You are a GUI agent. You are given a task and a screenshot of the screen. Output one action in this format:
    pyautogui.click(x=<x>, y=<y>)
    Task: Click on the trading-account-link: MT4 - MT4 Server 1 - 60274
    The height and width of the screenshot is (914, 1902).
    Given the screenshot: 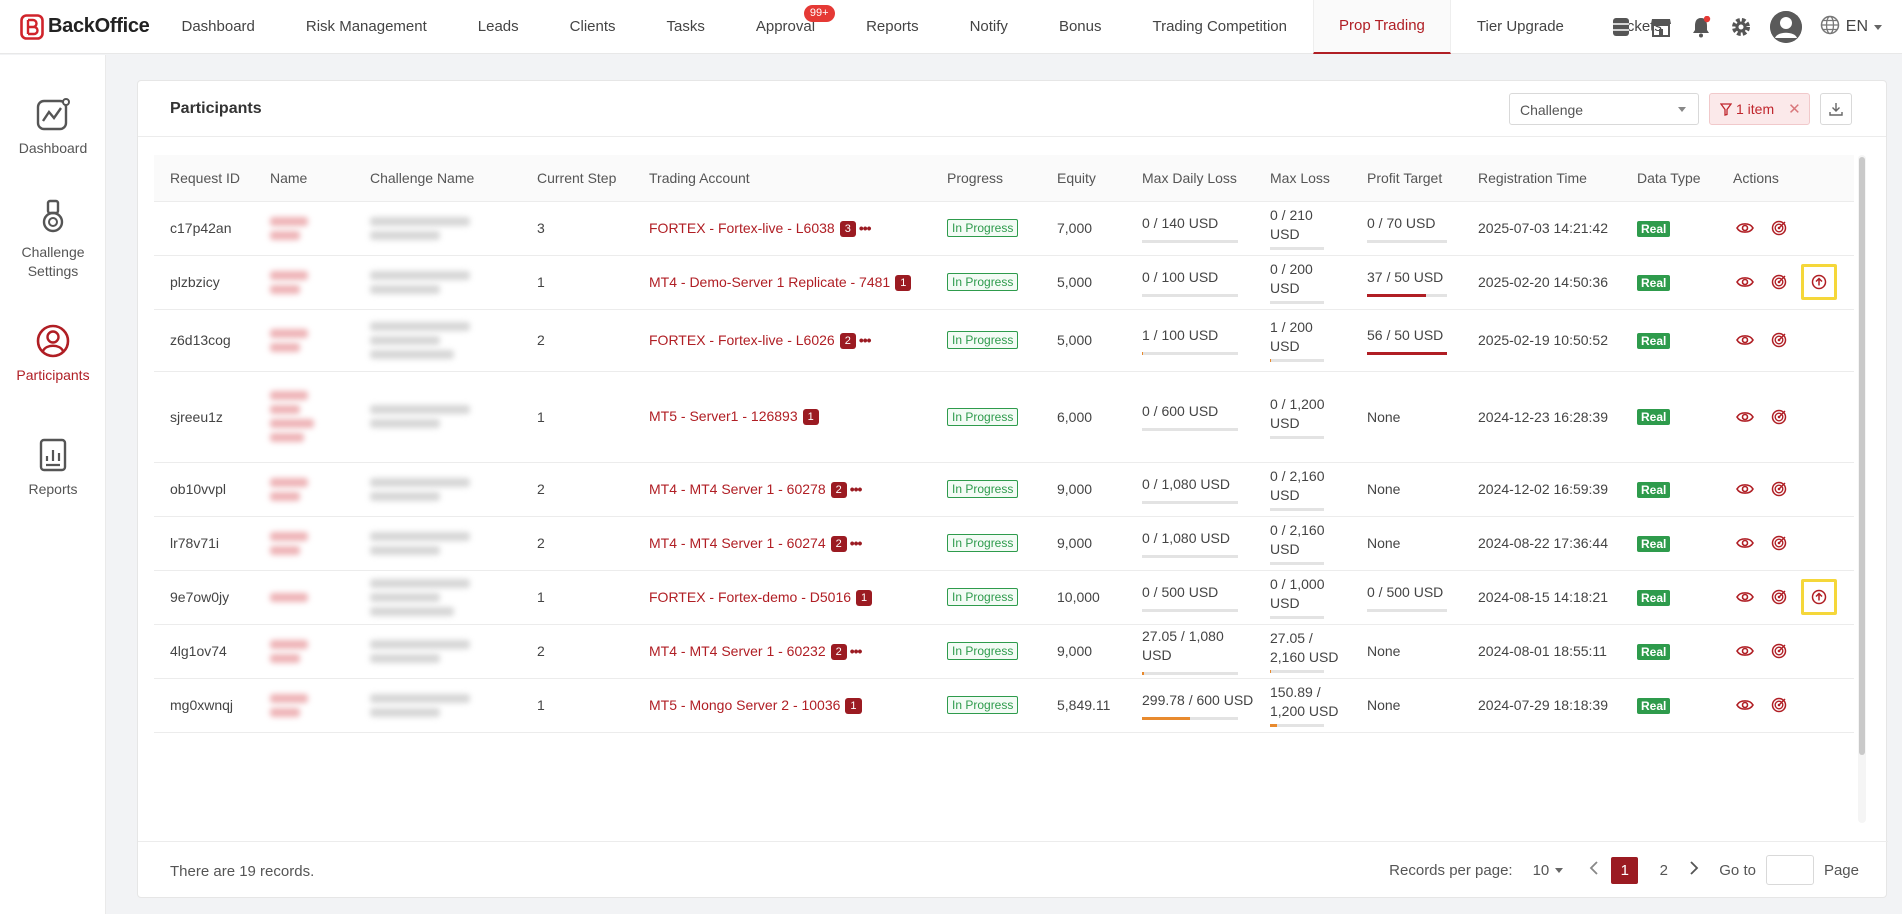 What is the action you would take?
    pyautogui.click(x=737, y=542)
    